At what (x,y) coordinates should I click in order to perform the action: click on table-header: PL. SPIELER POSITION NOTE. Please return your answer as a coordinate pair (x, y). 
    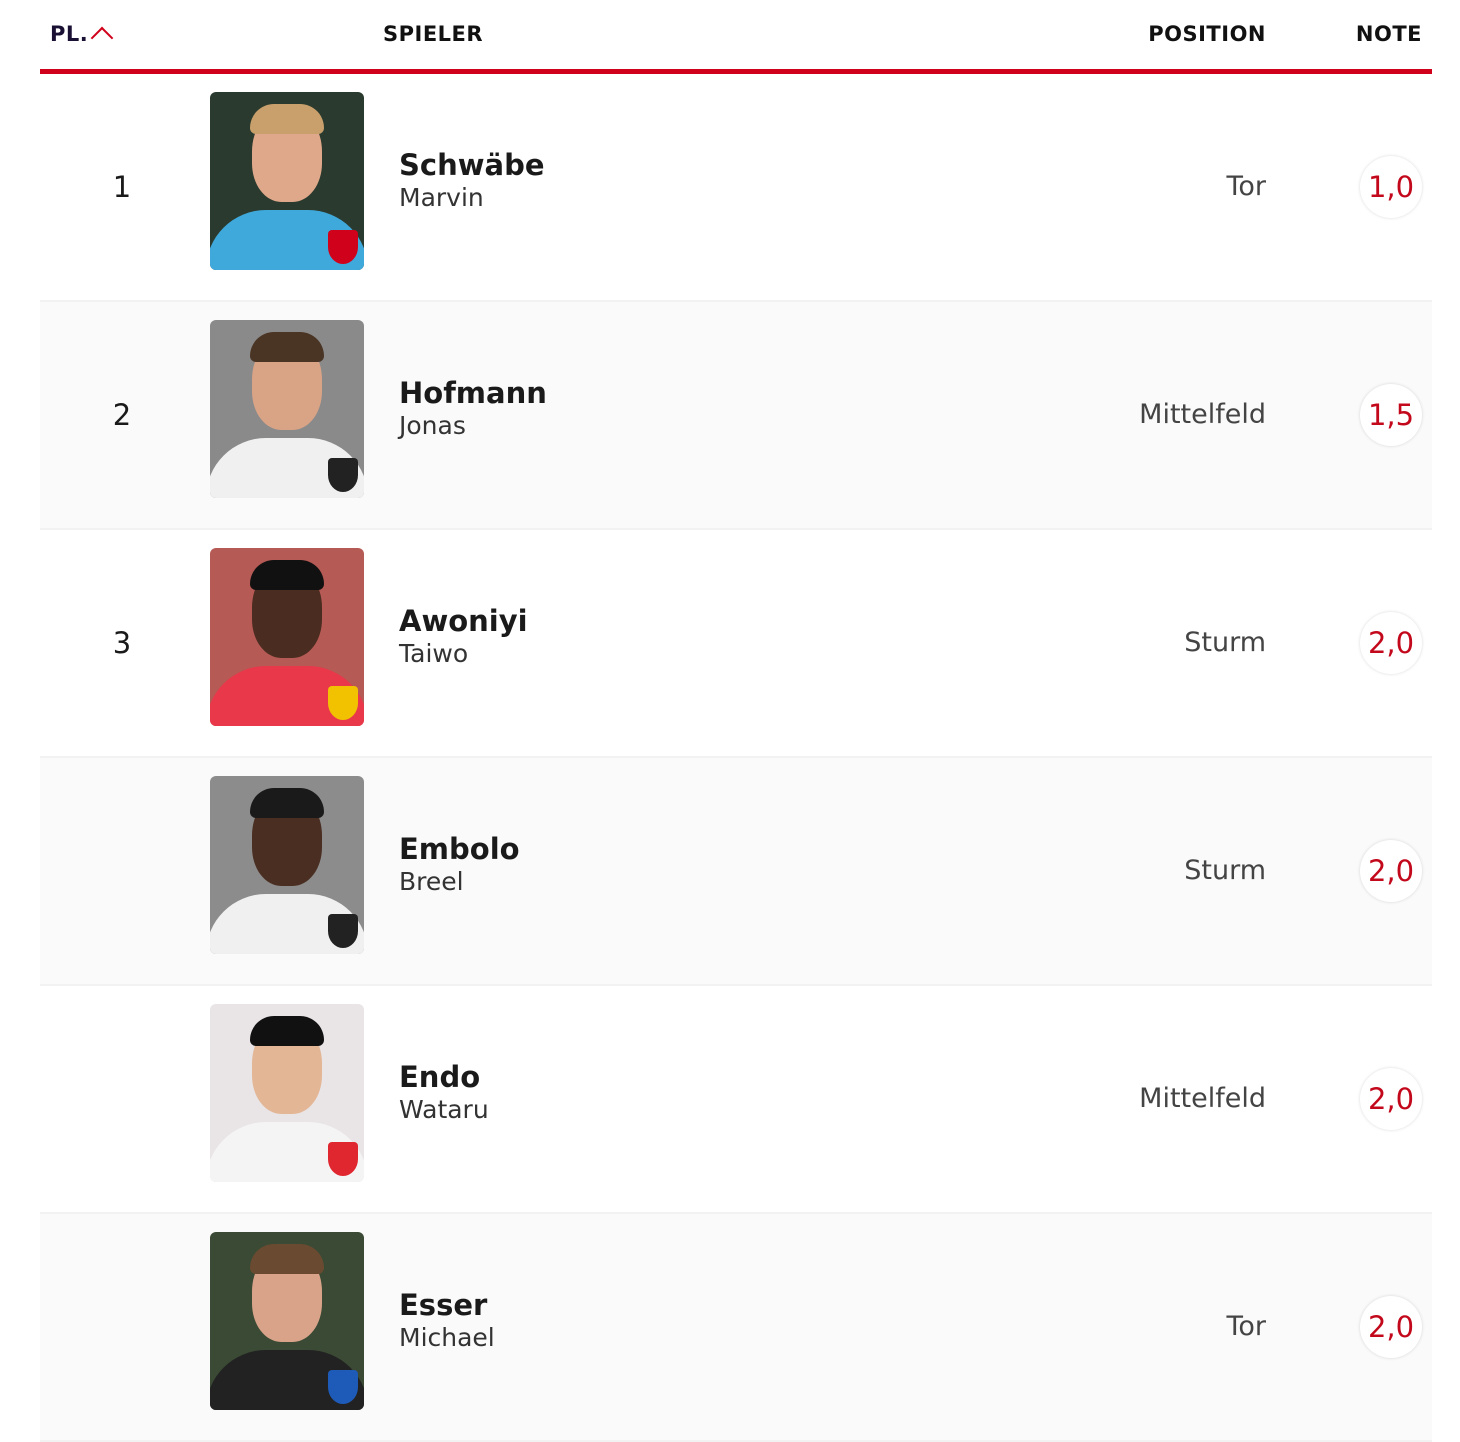
    Looking at the image, I should click on (736, 35).